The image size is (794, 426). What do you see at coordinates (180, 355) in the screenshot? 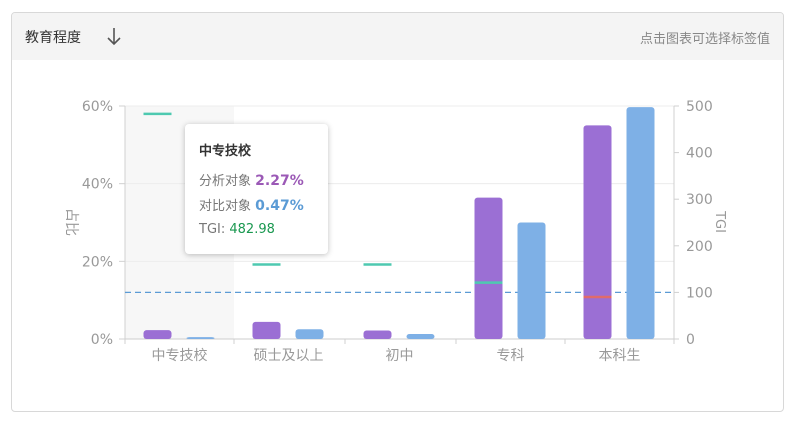
I see `x-tick-label: 中专技校` at bounding box center [180, 355].